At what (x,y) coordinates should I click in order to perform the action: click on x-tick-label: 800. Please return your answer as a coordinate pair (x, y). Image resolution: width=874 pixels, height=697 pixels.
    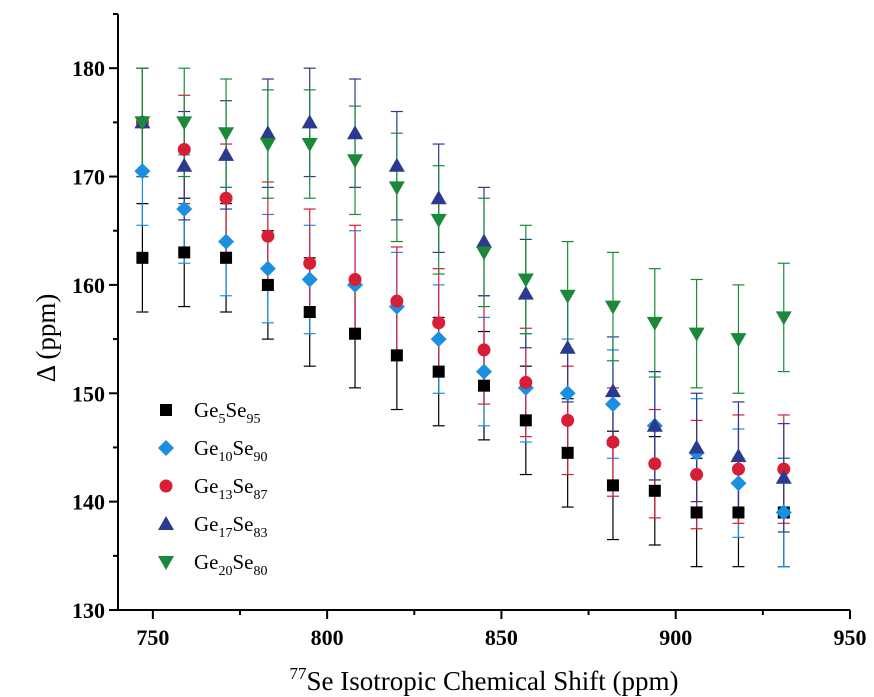
    Looking at the image, I should click on (327, 637).